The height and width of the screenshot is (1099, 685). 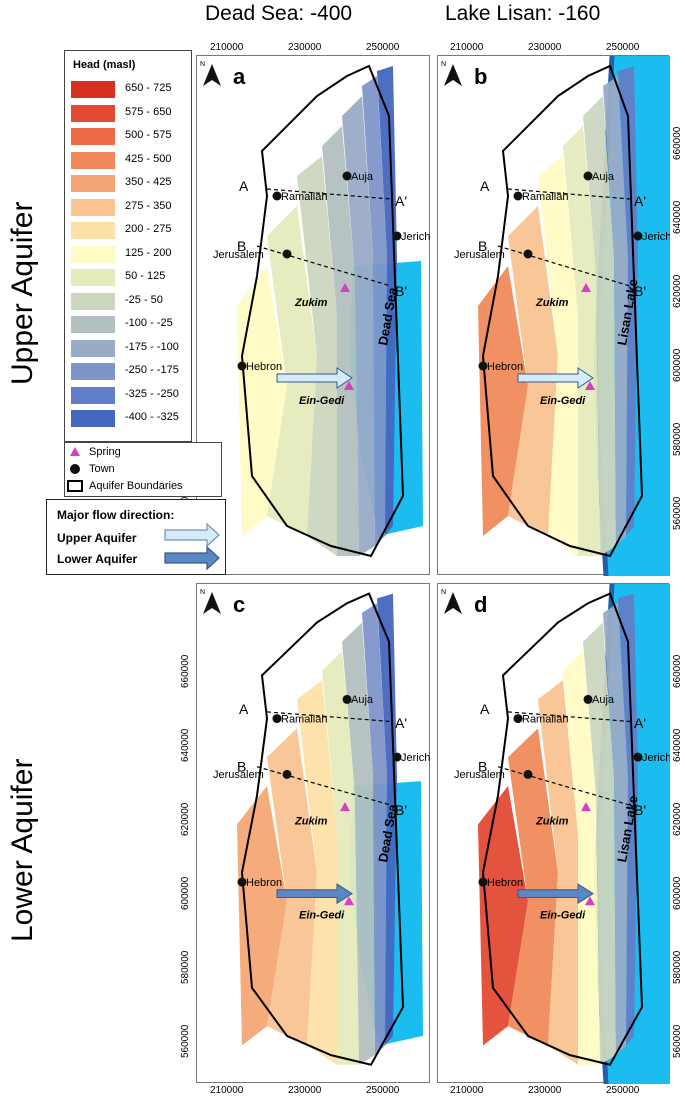 I want to click on flow-legend-title: Major flow direction:, so click(x=116, y=515).